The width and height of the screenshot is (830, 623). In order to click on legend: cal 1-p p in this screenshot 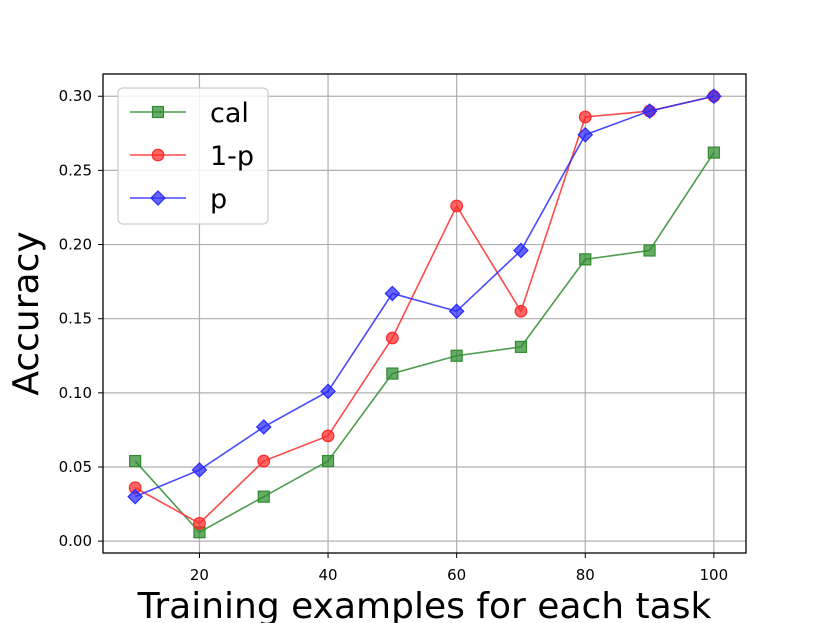, I will do `click(193, 156)`.